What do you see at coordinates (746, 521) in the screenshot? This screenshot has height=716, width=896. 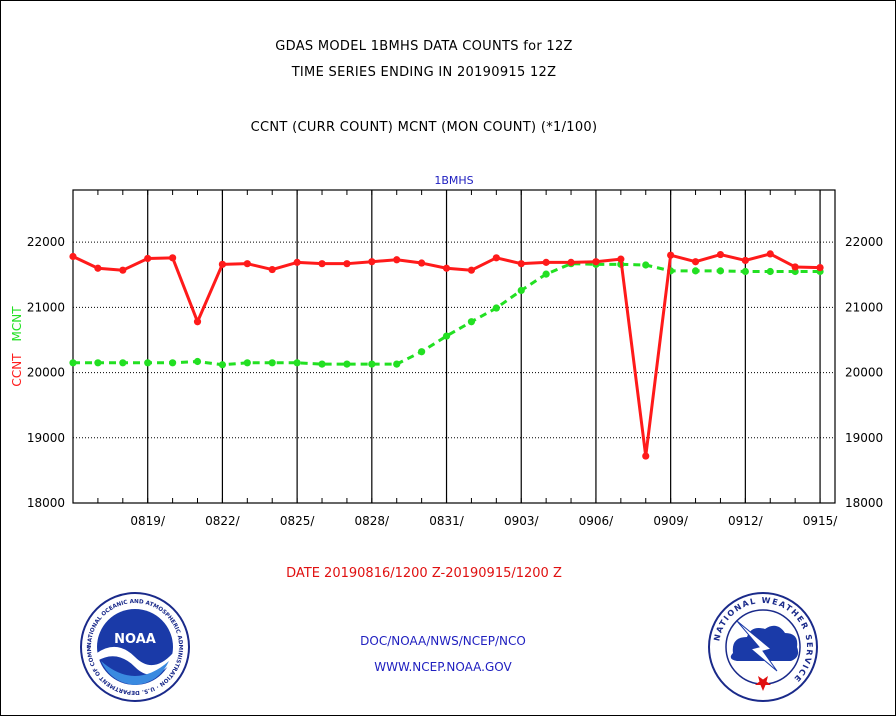 I see `x-tick-label: 0912/` at bounding box center [746, 521].